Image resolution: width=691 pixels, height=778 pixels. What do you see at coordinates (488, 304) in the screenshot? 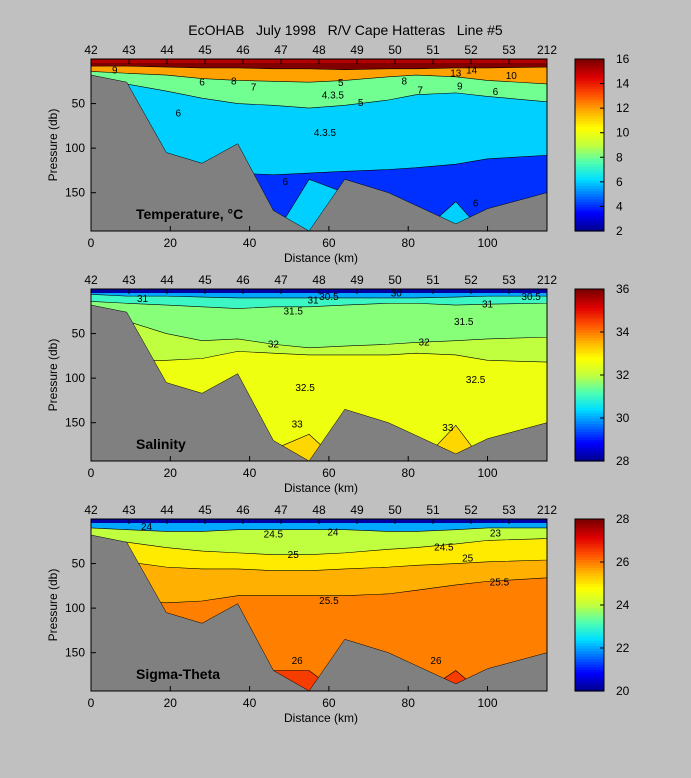
I see `contour-label: 31` at bounding box center [488, 304].